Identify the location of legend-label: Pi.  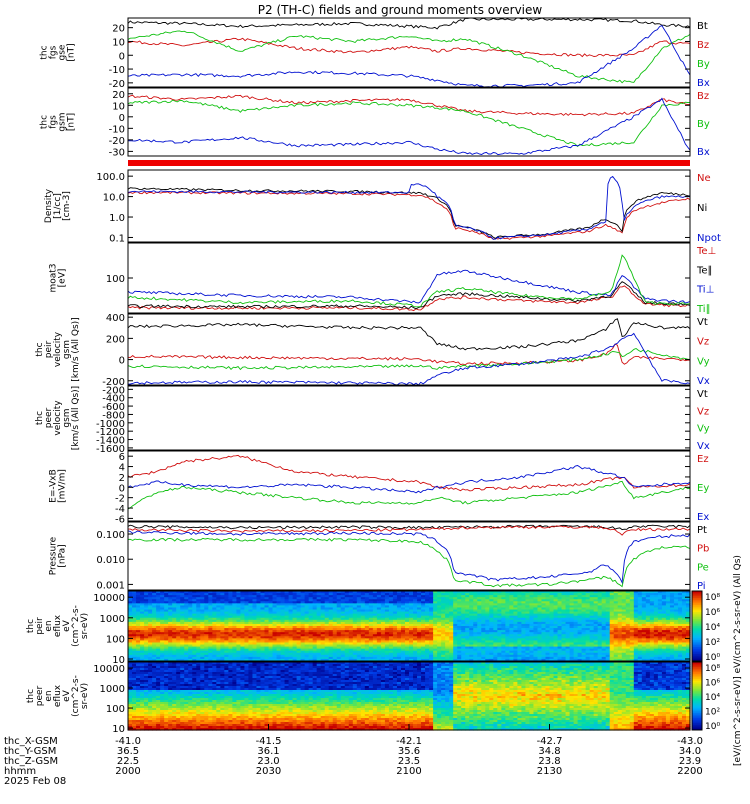
(701, 586).